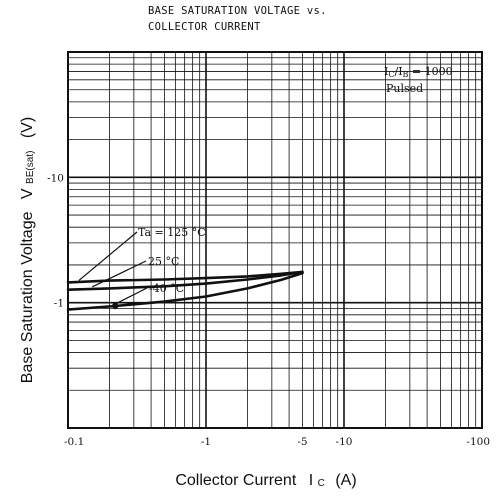 The height and width of the screenshot is (497, 497). I want to click on x-axis-symbol-sub: C, so click(321, 483).